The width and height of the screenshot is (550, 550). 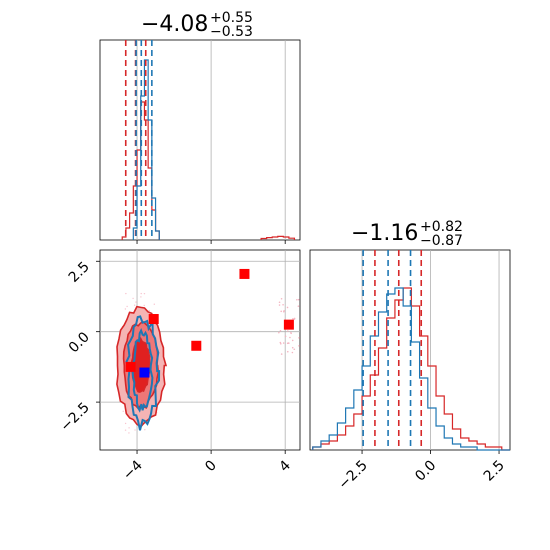 What do you see at coordinates (79, 272) in the screenshot?
I see `p21-ytick-label: 2.5` at bounding box center [79, 272].